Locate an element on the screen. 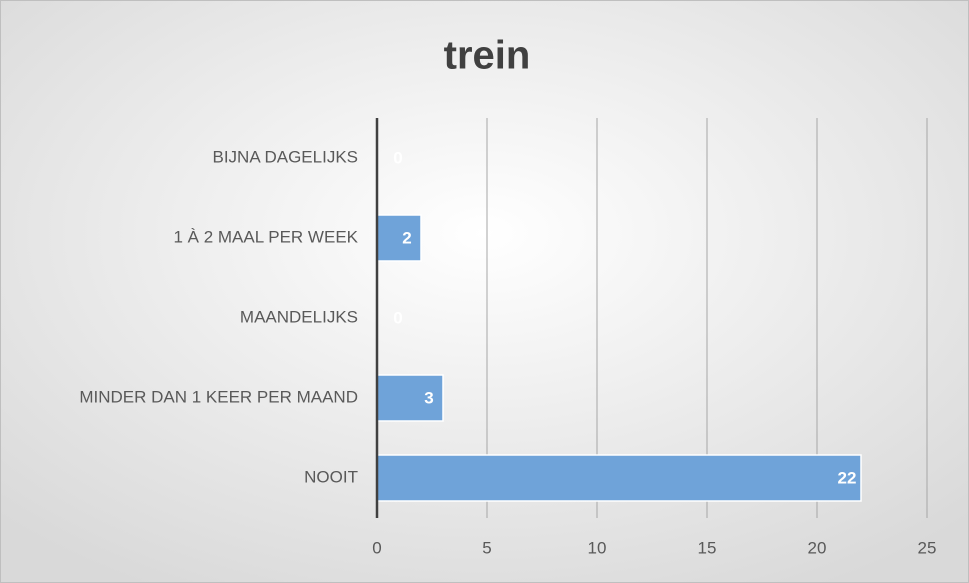  x-tick-label: 10 is located at coordinates (597, 547).